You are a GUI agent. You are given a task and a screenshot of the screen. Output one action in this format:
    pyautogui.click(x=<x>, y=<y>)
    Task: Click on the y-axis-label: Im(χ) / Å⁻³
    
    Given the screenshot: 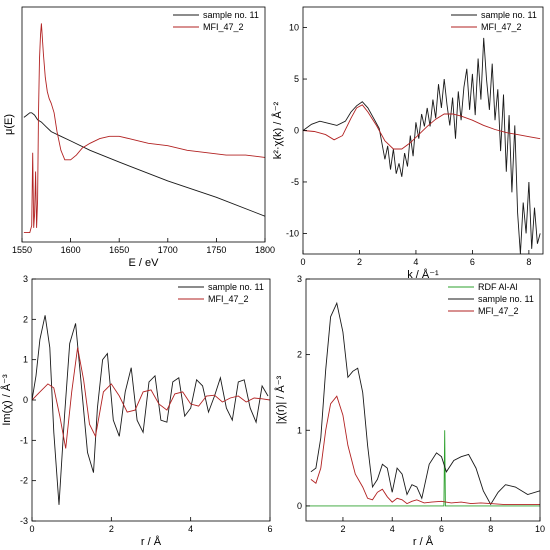 What is the action you would take?
    pyautogui.click(x=6, y=400)
    